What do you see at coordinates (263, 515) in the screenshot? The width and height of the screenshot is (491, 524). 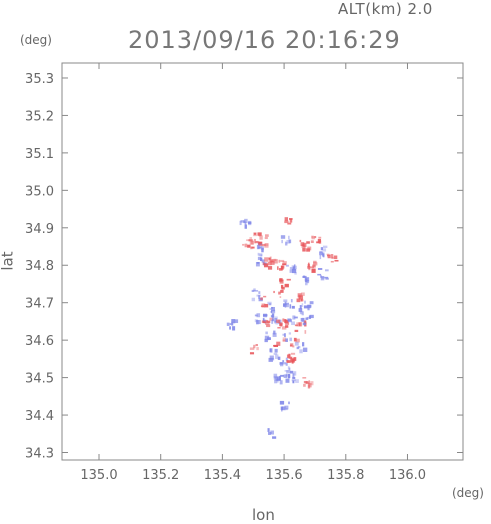 I see `x-axis-label: lon` at bounding box center [263, 515].